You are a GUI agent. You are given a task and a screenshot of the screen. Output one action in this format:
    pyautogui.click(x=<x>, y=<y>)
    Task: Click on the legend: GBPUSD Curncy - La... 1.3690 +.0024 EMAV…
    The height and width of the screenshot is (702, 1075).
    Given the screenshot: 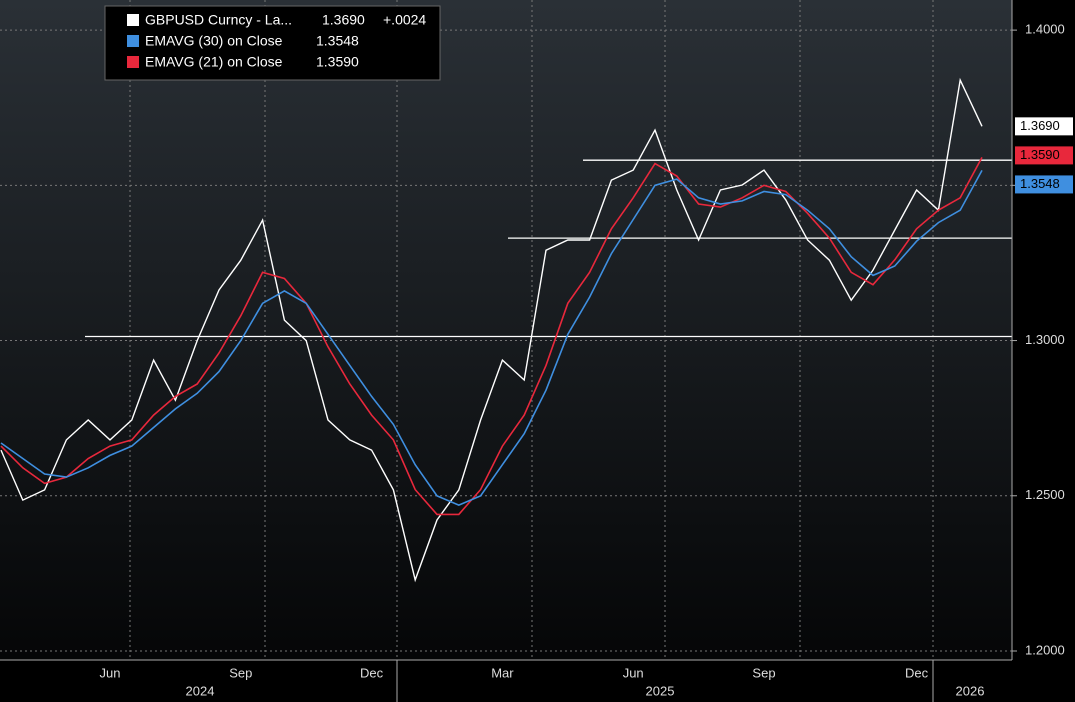 What is the action you would take?
    pyautogui.click(x=272, y=43)
    